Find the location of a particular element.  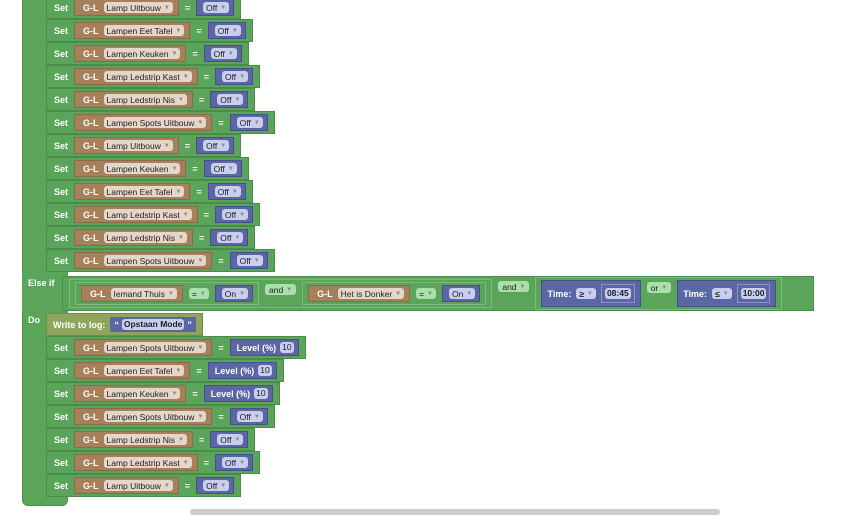

or-block: Time: ≥ ▼ 08:45 or ▼ Time: ≤ ▼ 10:00 is located at coordinates (659, 293).